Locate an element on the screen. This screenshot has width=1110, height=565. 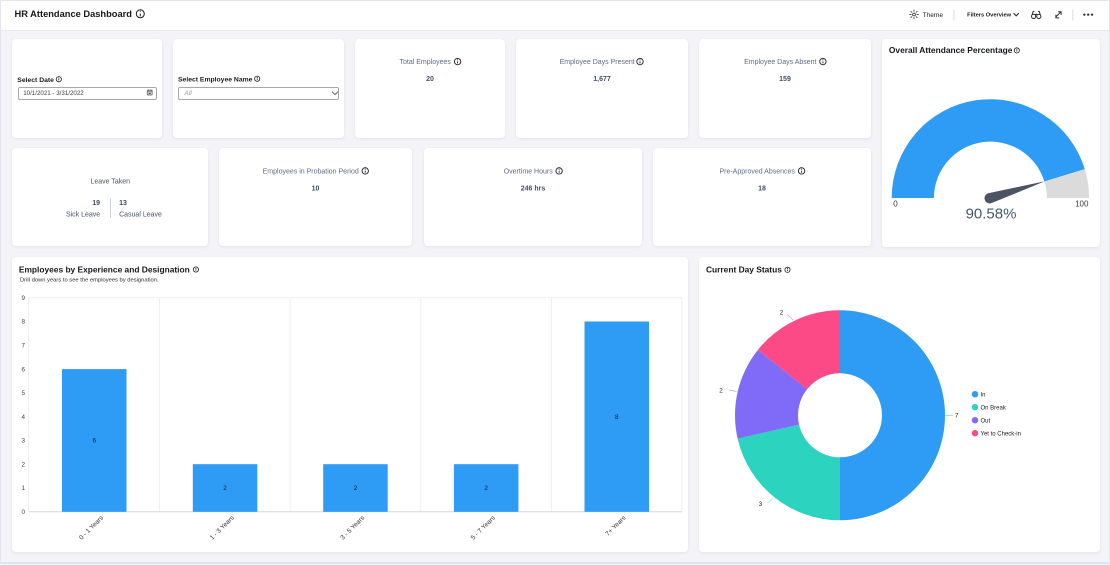
svg-text: 90.58% is located at coordinates (991, 214).